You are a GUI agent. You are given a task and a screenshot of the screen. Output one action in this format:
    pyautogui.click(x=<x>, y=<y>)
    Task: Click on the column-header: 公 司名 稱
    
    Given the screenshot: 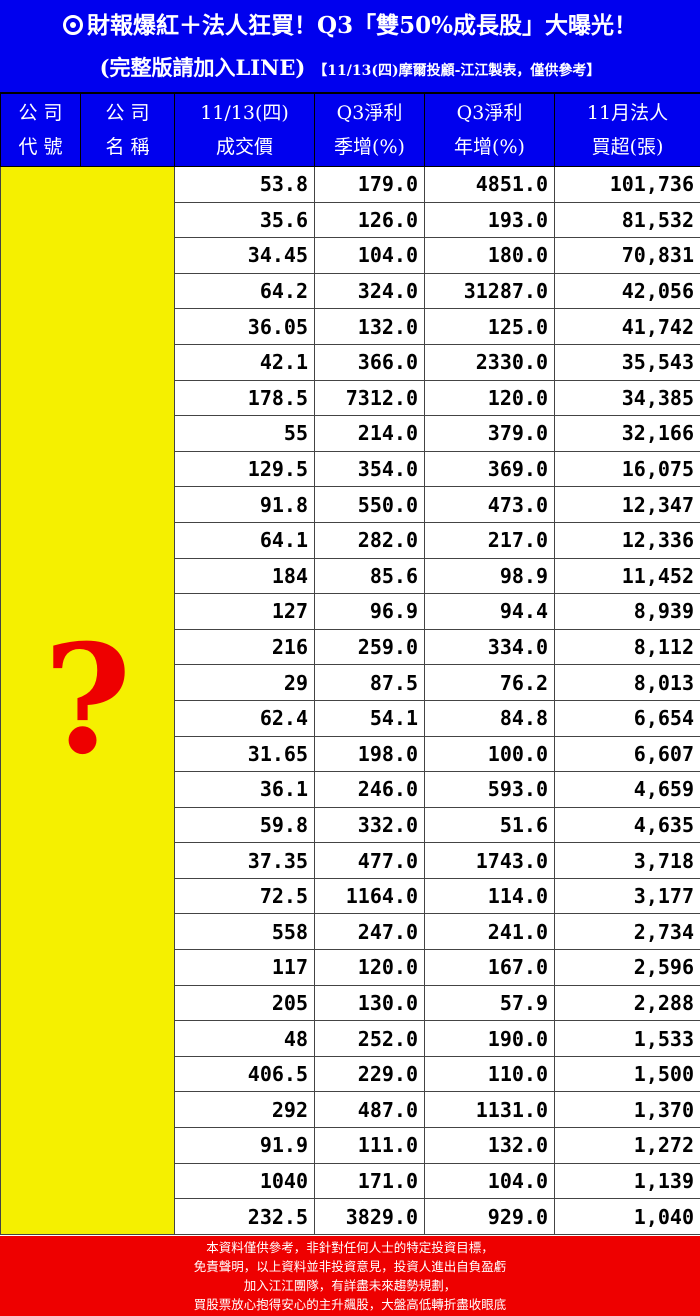 What is the action you would take?
    pyautogui.click(x=127, y=130)
    